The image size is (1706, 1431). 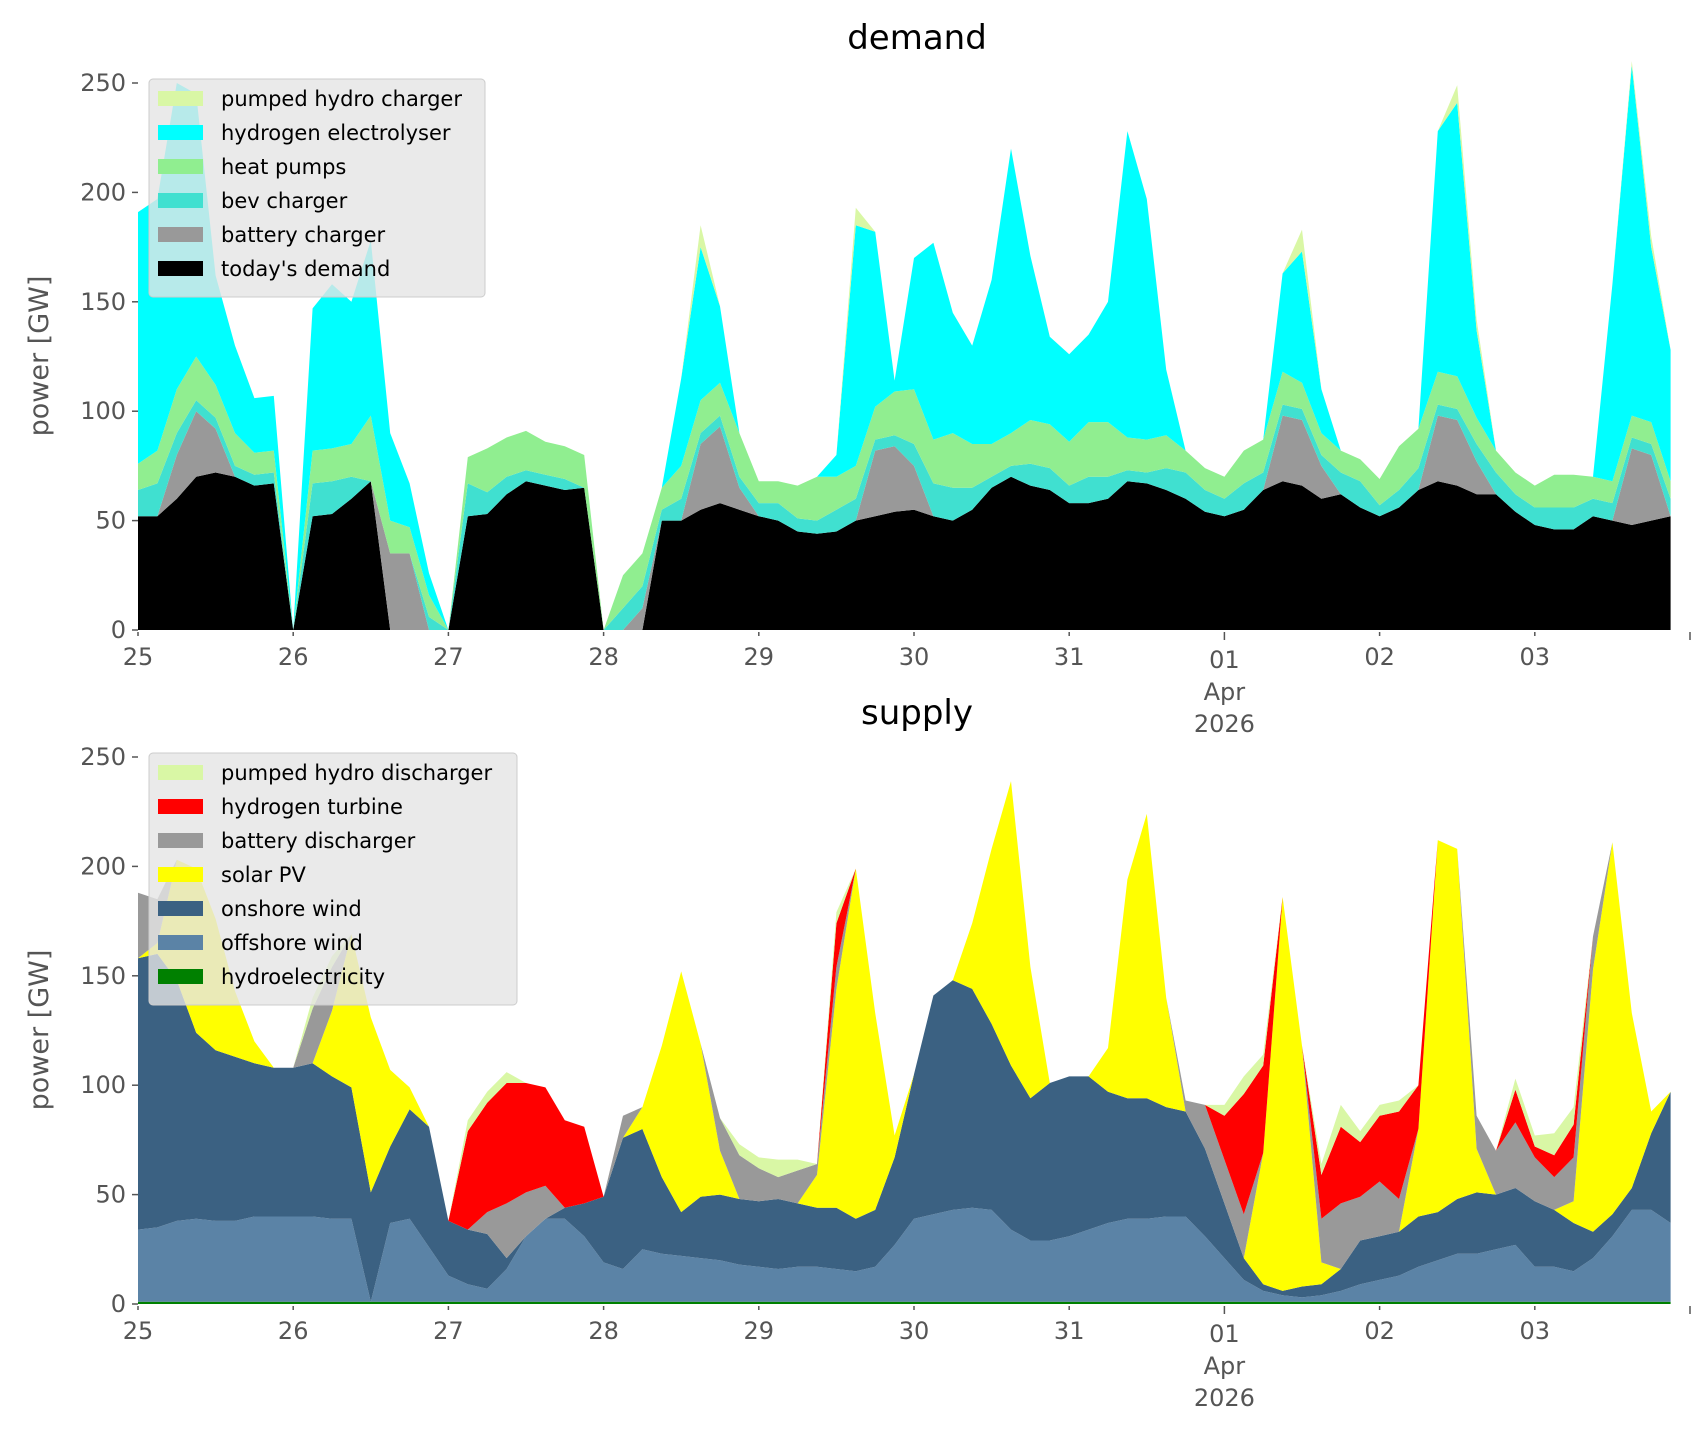 I want to click on chart-title: supply, so click(x=917, y=713).